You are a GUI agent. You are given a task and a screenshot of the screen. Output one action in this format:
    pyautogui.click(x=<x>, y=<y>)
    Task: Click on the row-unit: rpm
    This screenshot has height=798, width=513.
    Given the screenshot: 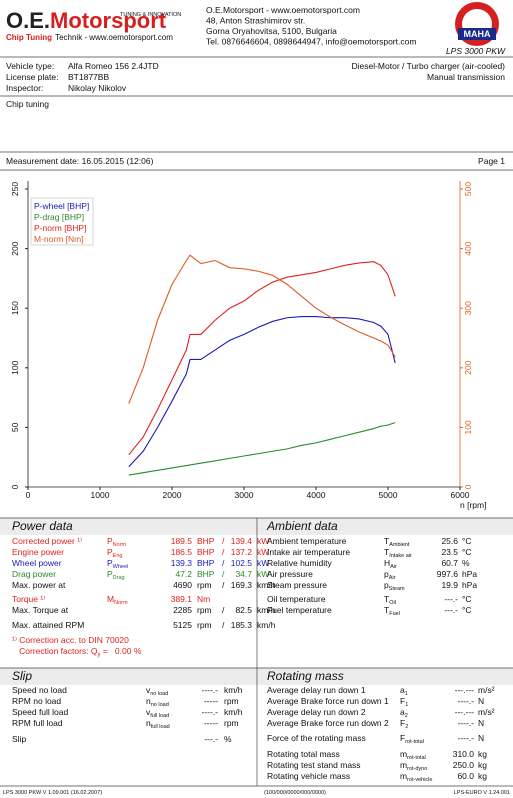 What is the action you would take?
    pyautogui.click(x=231, y=723)
    